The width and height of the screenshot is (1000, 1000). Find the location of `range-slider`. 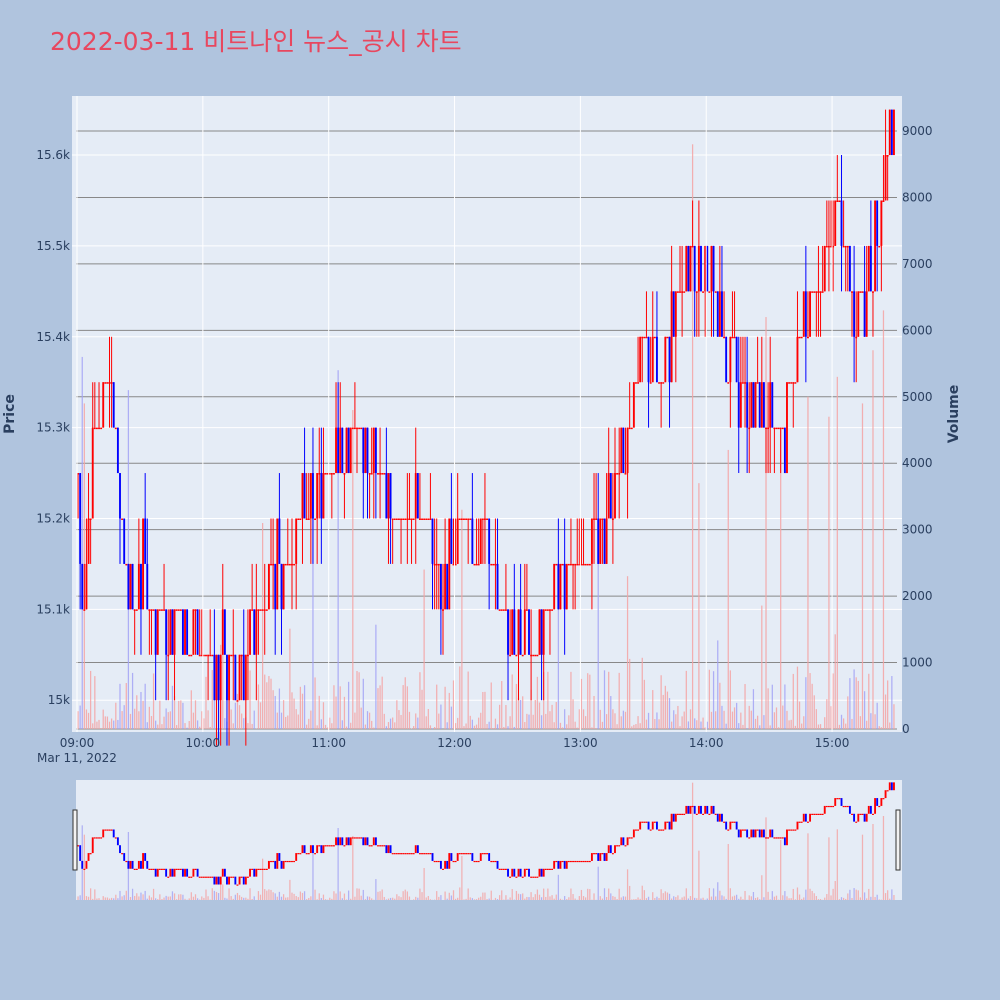

range-slider is located at coordinates (487, 840).